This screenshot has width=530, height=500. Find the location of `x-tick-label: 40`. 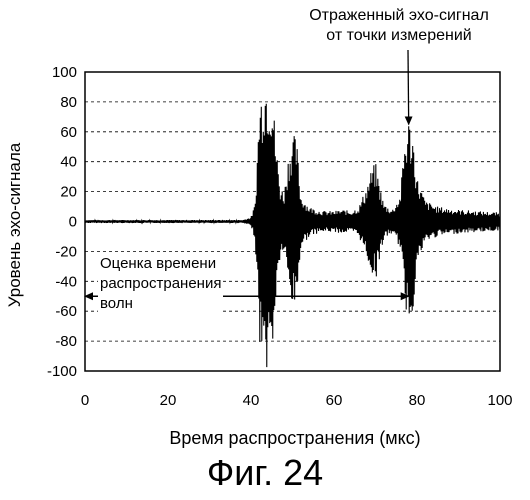

x-tick-label: 40 is located at coordinates (251, 400).